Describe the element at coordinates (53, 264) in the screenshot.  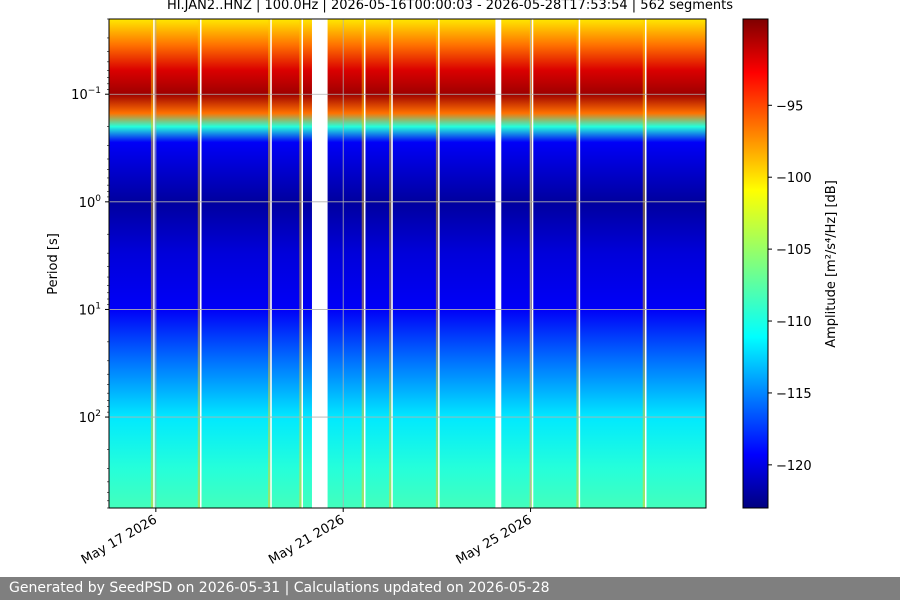
I see `y-axis-label: Period [s]` at that location.